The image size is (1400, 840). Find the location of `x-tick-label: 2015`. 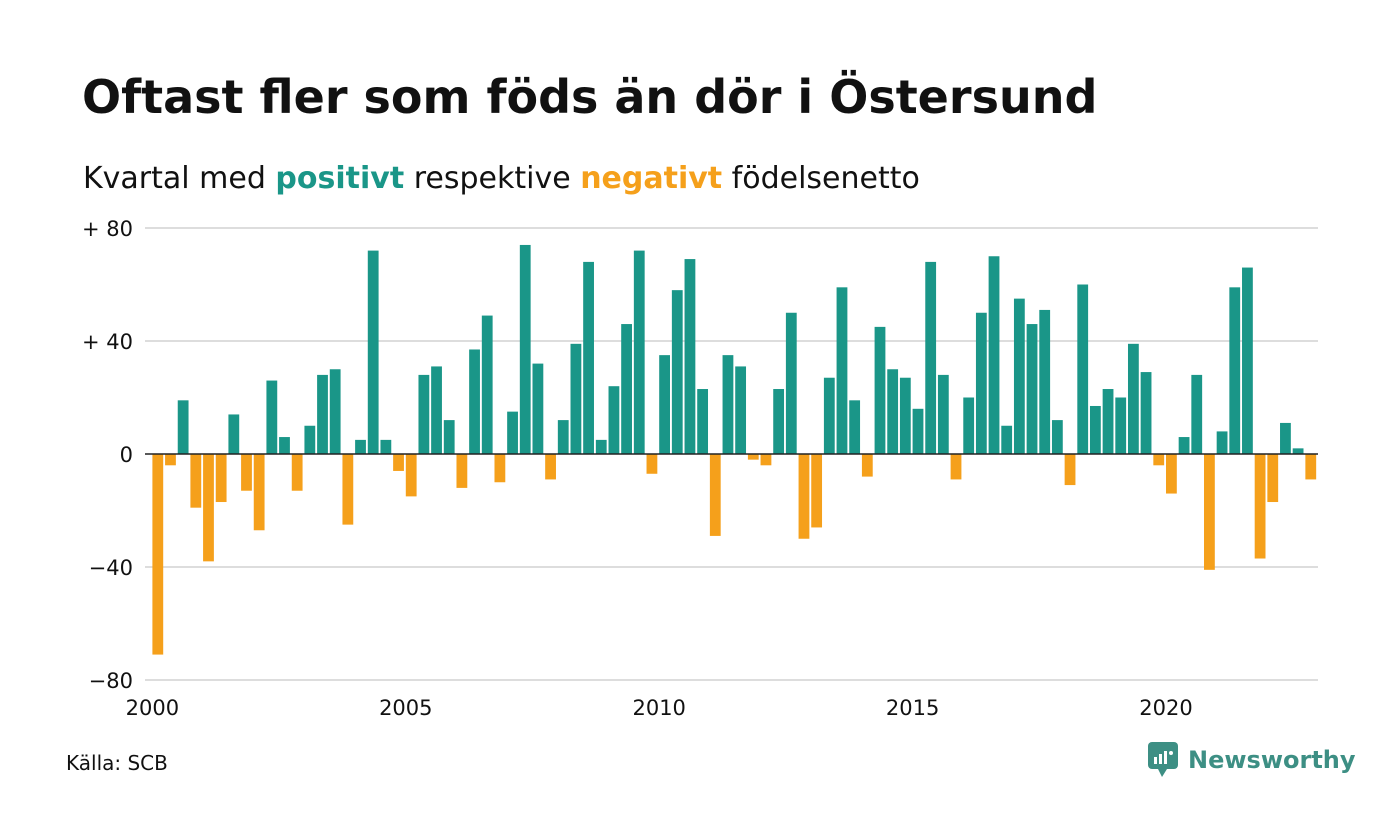

x-tick-label: 2015 is located at coordinates (912, 708).